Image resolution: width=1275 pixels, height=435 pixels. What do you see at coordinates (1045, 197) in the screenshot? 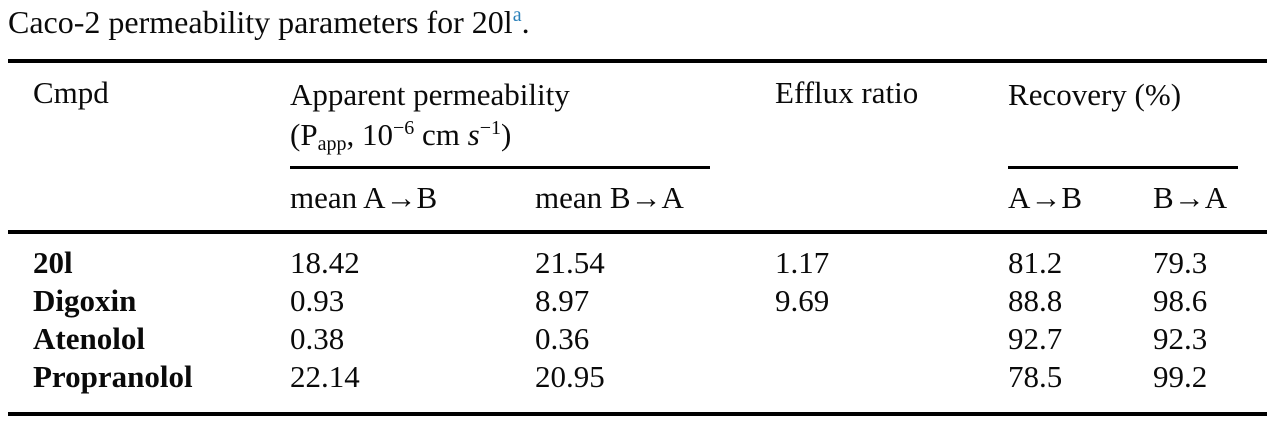
I see `col-header-recovery-a-to-b: A→B` at bounding box center [1045, 197].